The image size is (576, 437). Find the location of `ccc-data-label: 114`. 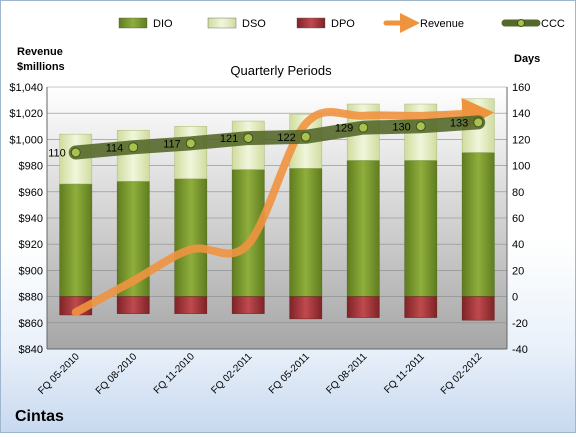

ccc-data-label: 114 is located at coordinates (115, 148).